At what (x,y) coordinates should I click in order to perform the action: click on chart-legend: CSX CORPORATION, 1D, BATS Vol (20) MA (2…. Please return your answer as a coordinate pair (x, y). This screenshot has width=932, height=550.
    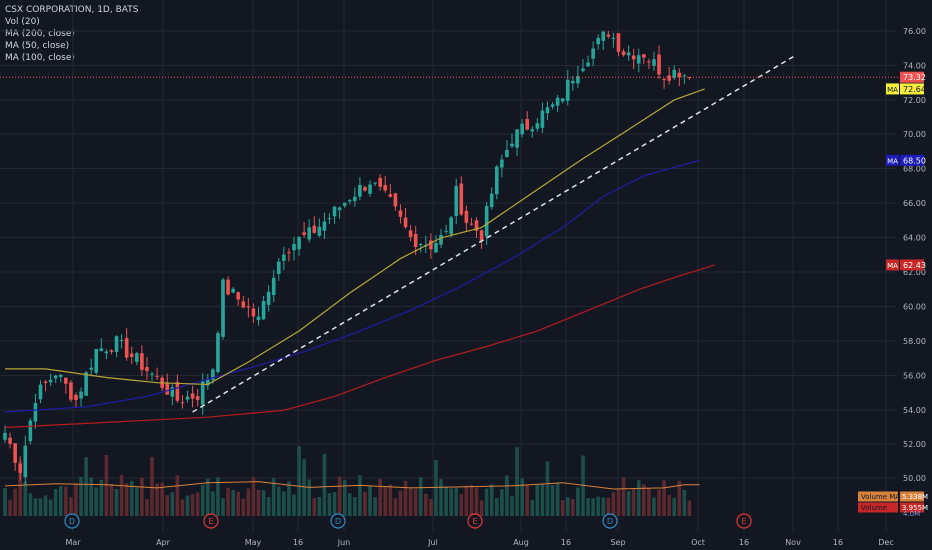
    Looking at the image, I should click on (71, 34).